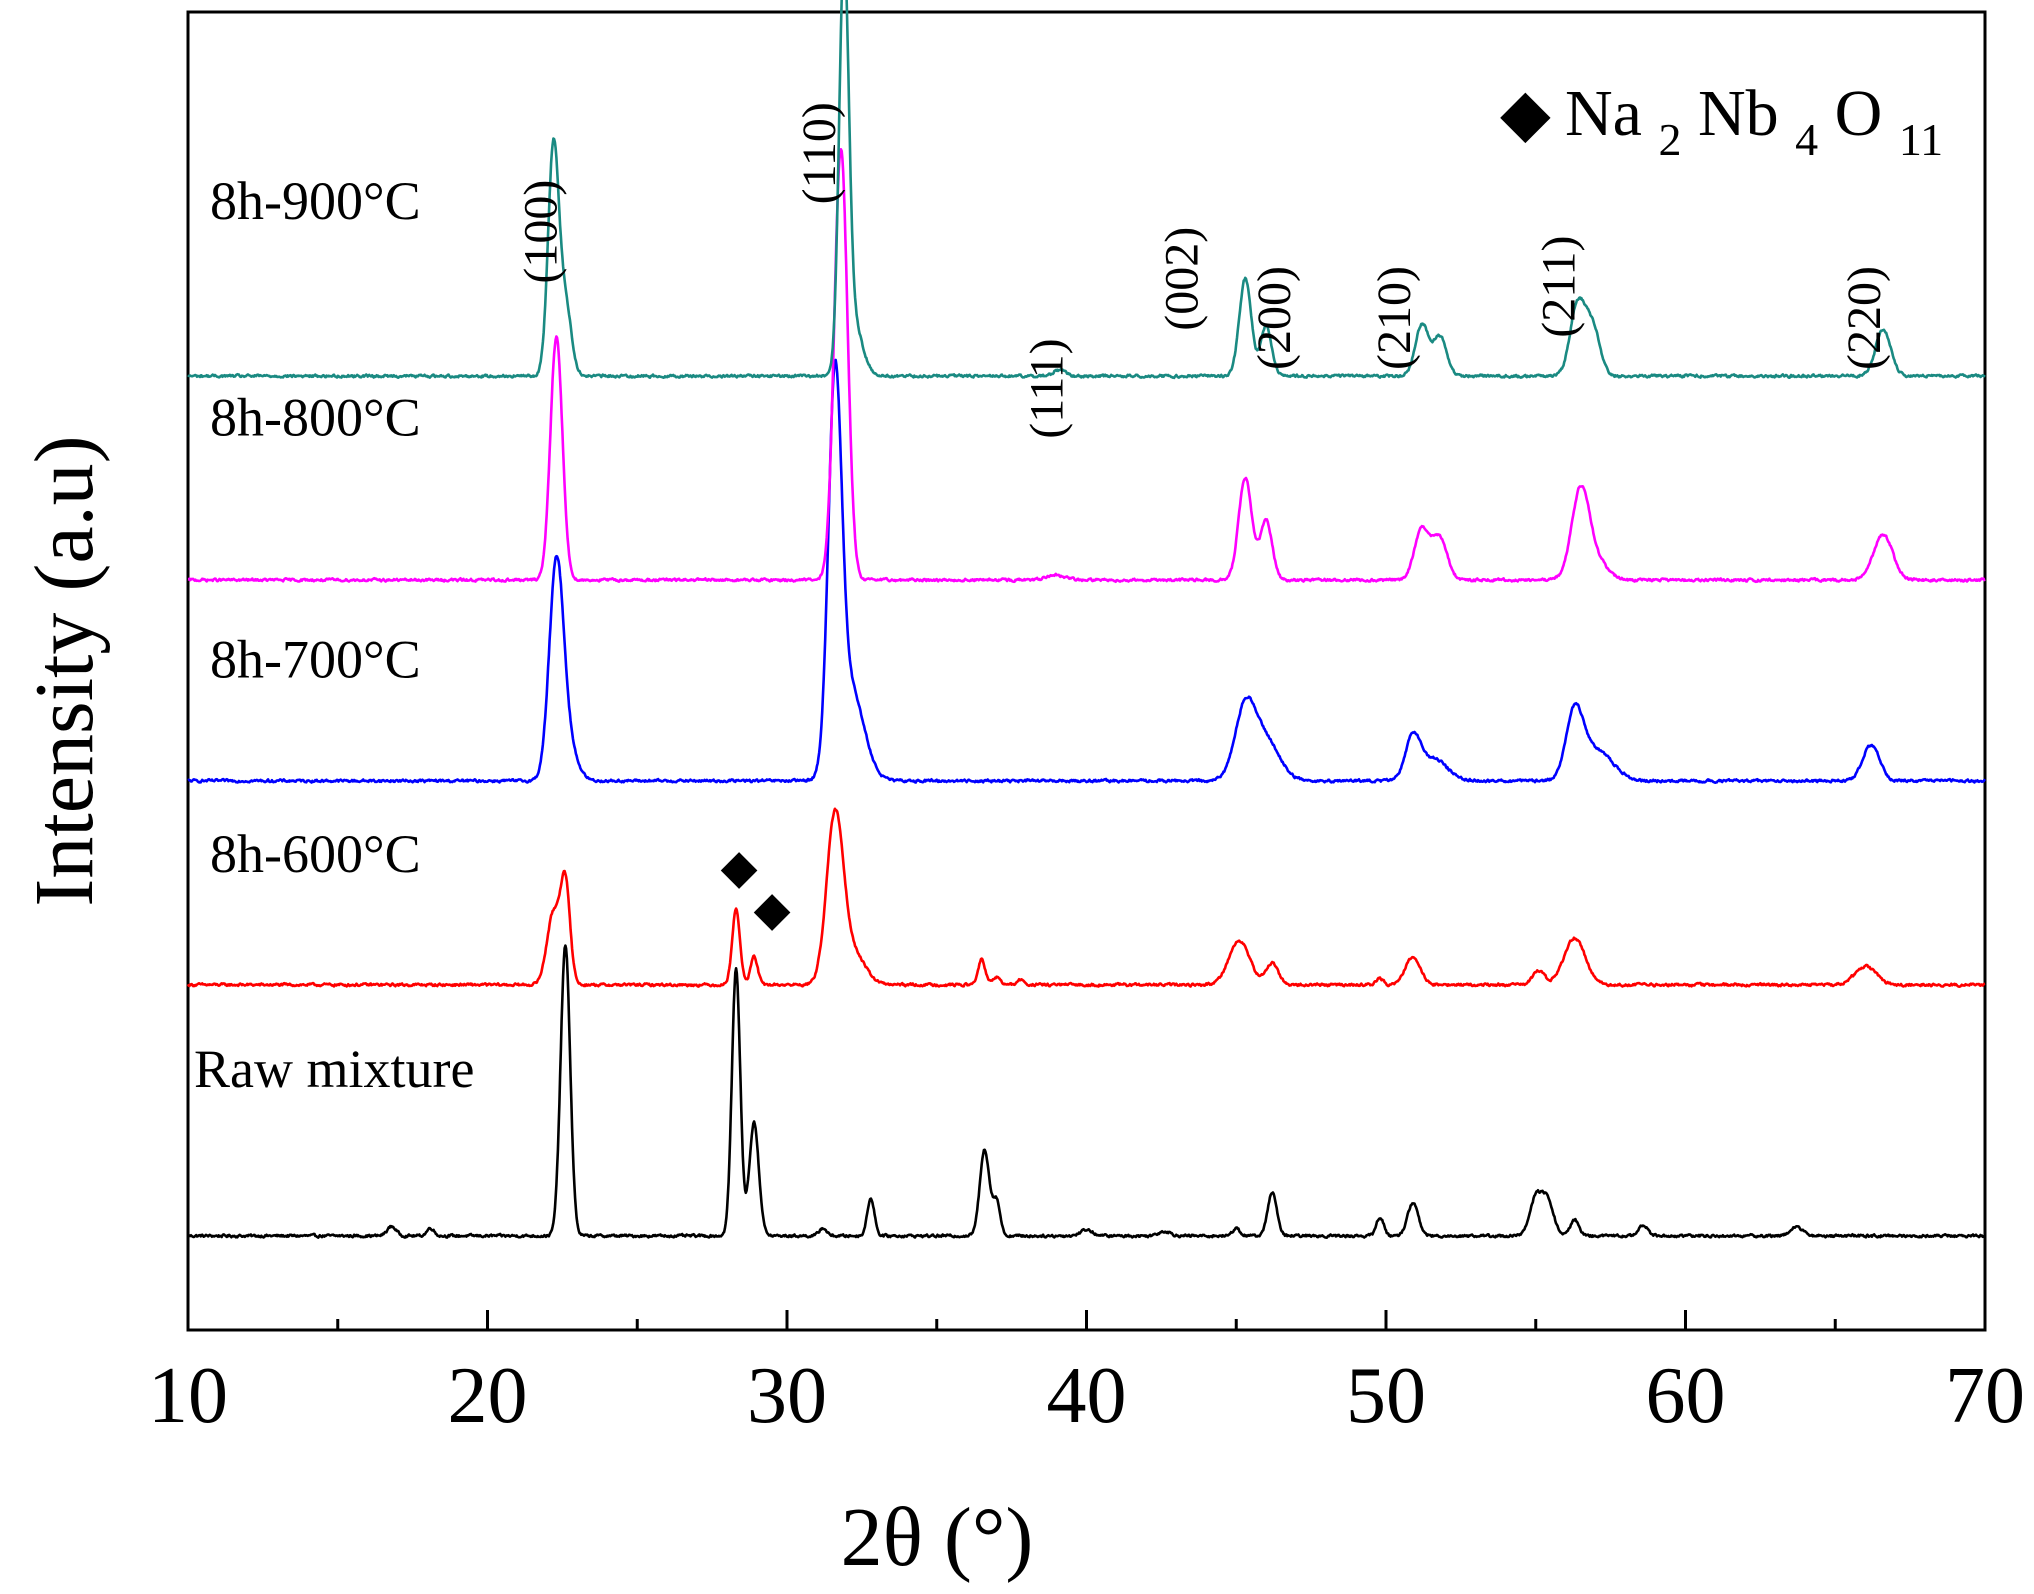 The width and height of the screenshot is (2034, 1594). What do you see at coordinates (1603, 113) in the screenshot?
I see `legend-formula-part: Na` at bounding box center [1603, 113].